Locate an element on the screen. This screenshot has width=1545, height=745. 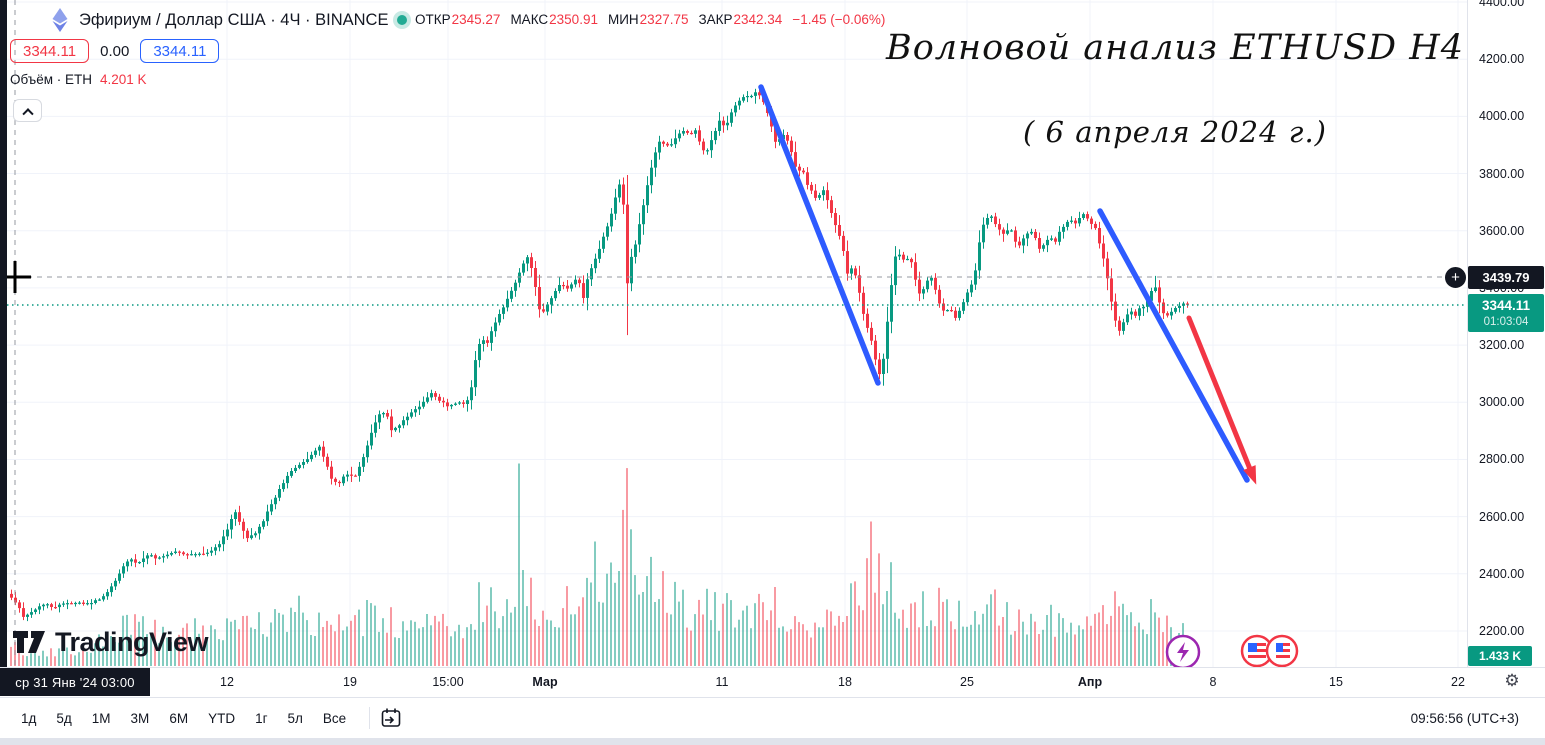
price-tick: 2600.00 is located at coordinates (1502, 516).